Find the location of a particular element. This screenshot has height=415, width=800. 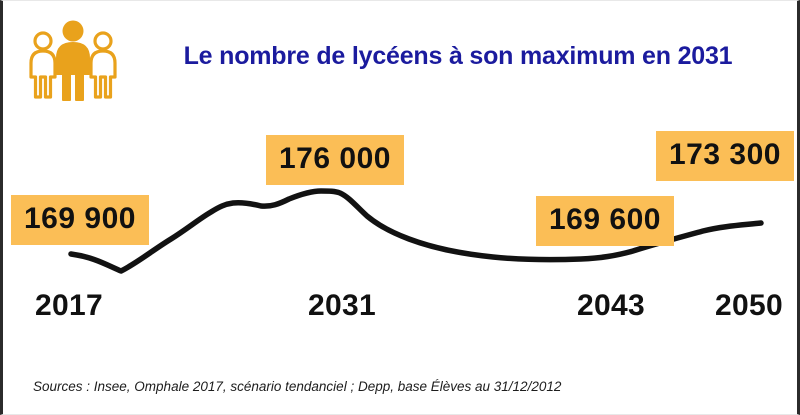

x-tick-label-2031: 2031 is located at coordinates (342, 305).